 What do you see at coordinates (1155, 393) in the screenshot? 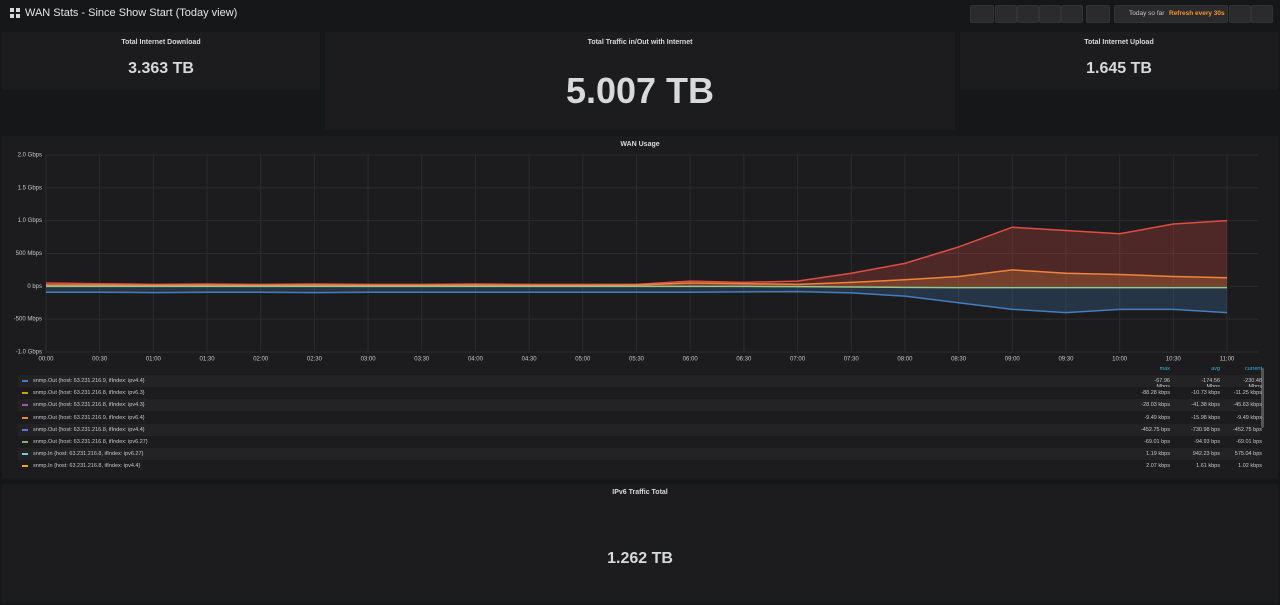
I see `legend-max: -88.28 kbps` at bounding box center [1155, 393].